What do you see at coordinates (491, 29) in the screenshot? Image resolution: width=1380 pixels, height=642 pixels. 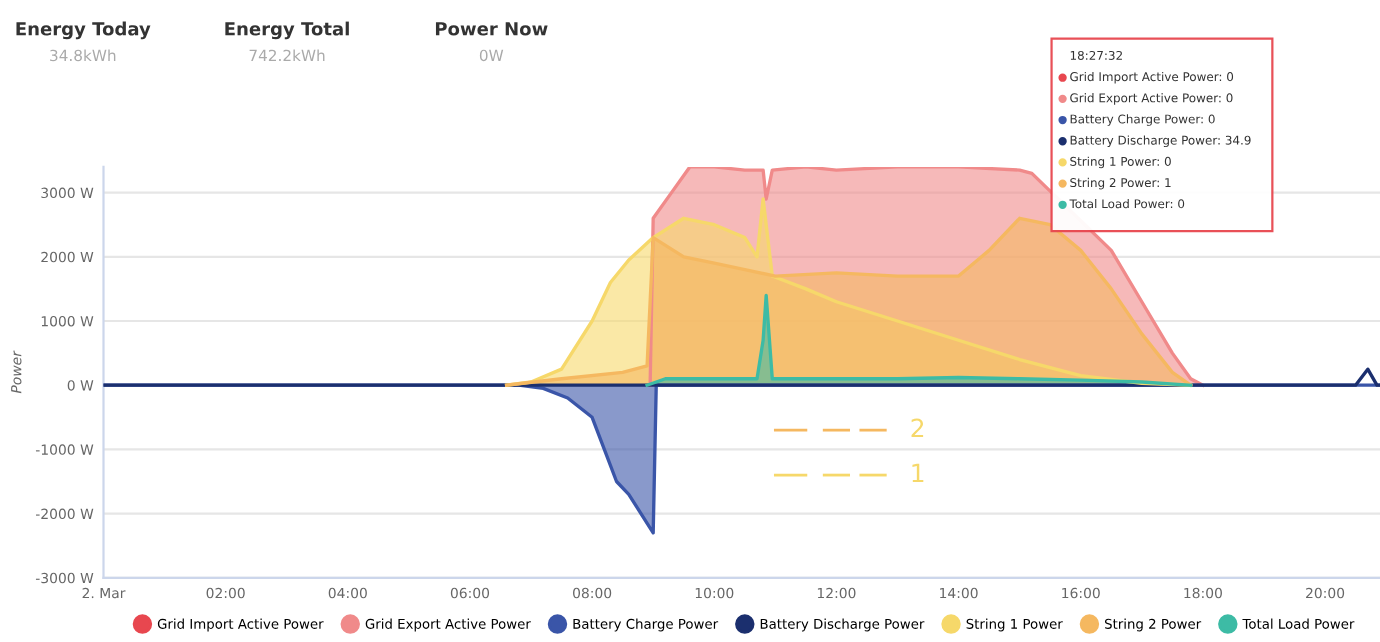 I see `text: Power Now` at bounding box center [491, 29].